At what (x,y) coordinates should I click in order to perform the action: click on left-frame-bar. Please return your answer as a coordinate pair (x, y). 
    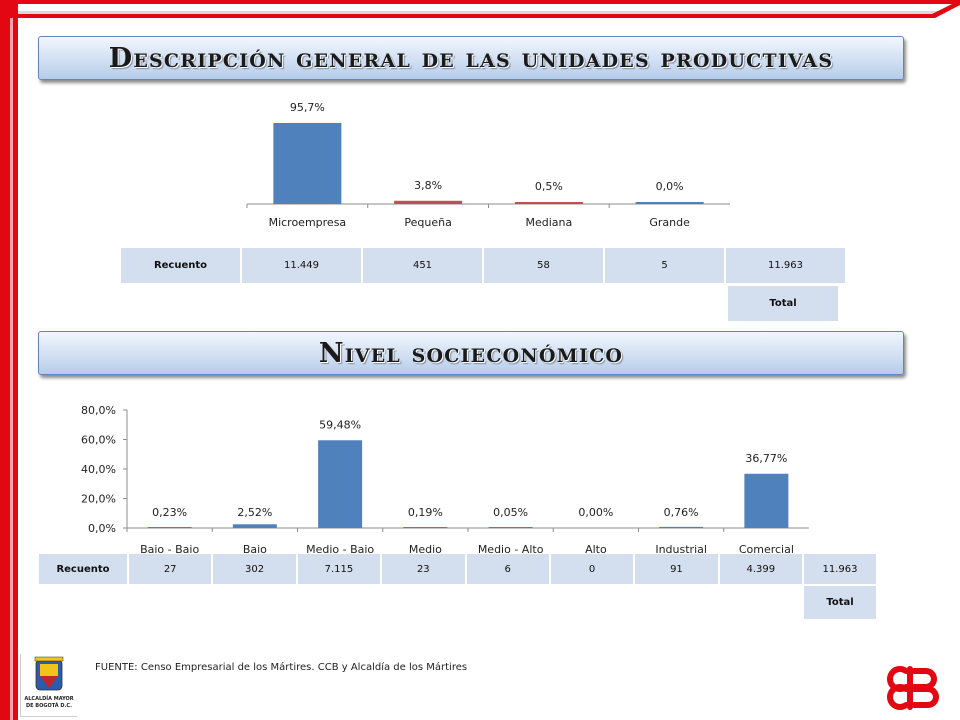
    Looking at the image, I should click on (9, 360).